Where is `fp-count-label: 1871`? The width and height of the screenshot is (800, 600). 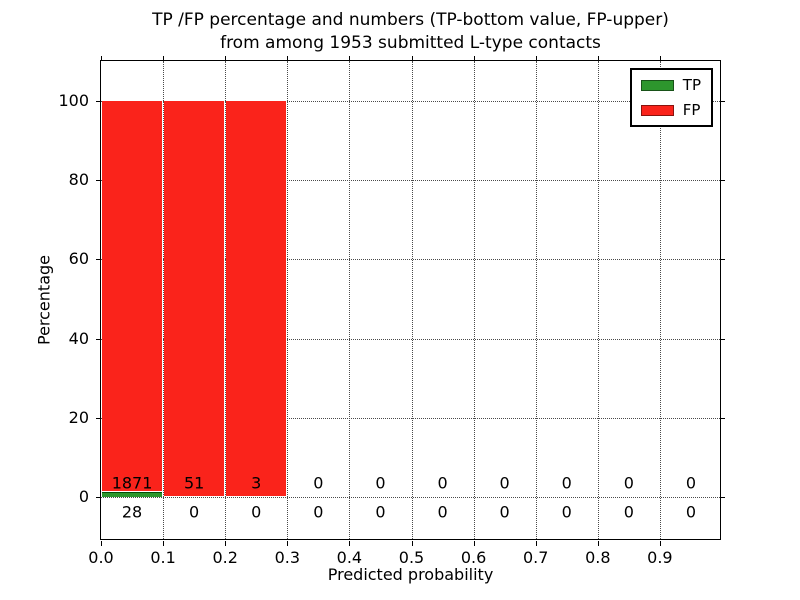
fp-count-label: 1871 is located at coordinates (132, 483).